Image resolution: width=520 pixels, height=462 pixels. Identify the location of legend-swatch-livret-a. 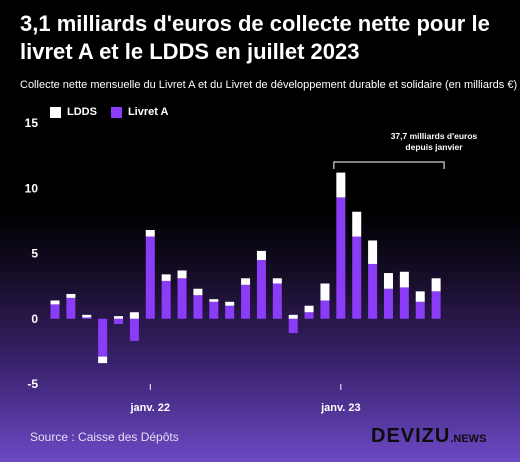
(116, 112).